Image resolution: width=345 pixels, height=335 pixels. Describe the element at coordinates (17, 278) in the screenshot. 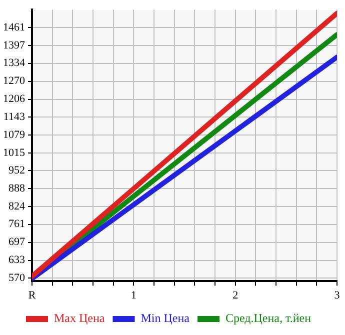

I see `y-tick-label: 570` at that location.